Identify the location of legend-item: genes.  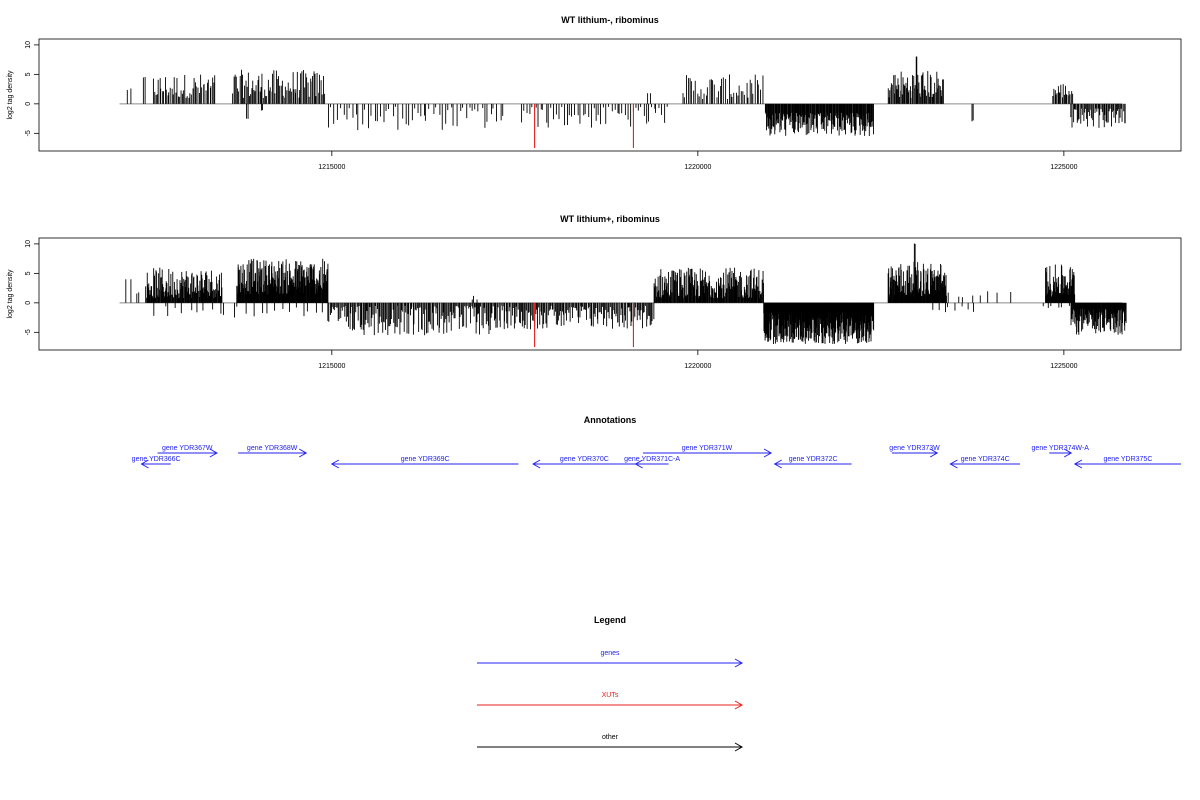
(610, 659).